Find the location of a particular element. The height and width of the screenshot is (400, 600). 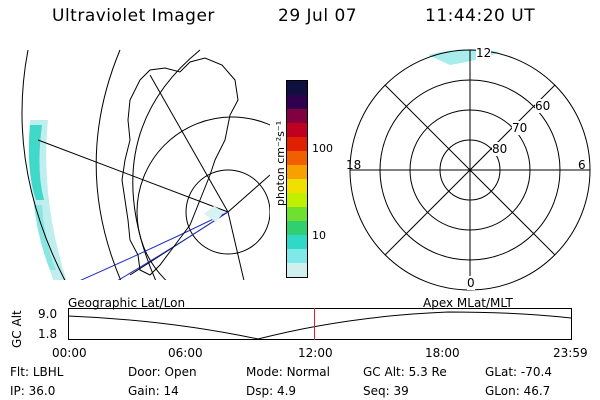

time-label: 11:44:20 UT is located at coordinates (480, 16).